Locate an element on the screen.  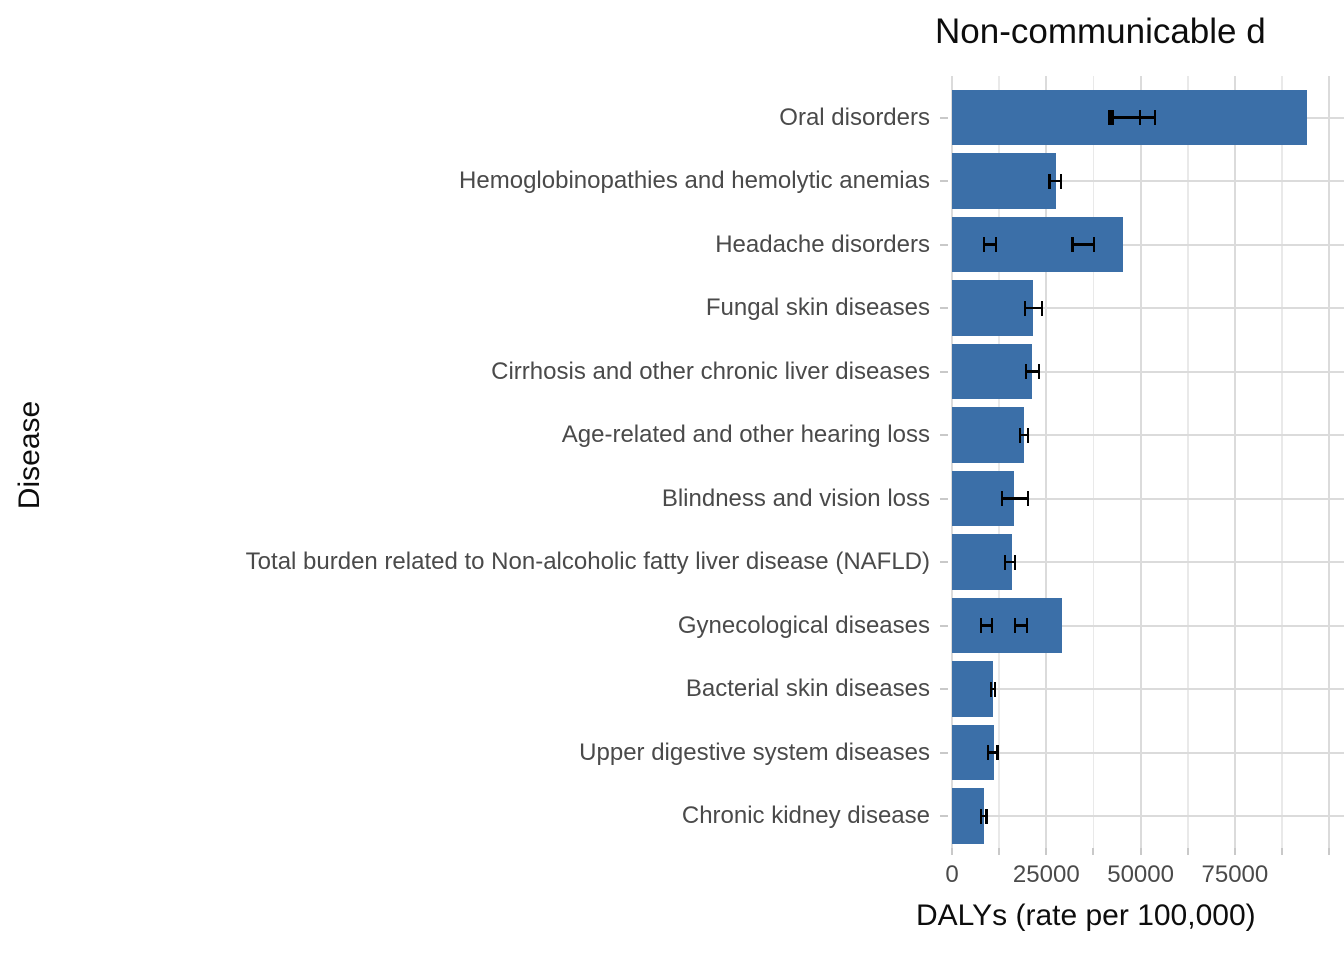
chart-title: Non-communicable d is located at coordinates (1100, 31).